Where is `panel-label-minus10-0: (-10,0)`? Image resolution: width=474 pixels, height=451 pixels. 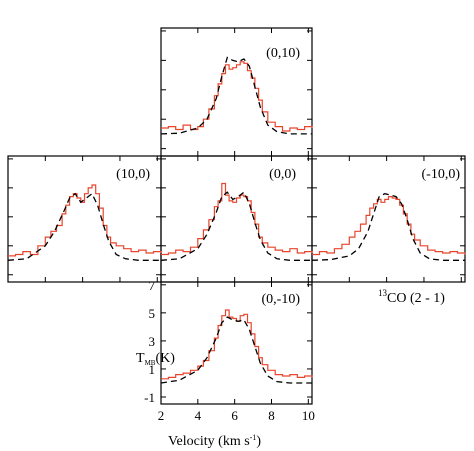 panel-label-minus10-0: (-10,0) is located at coordinates (441, 174).